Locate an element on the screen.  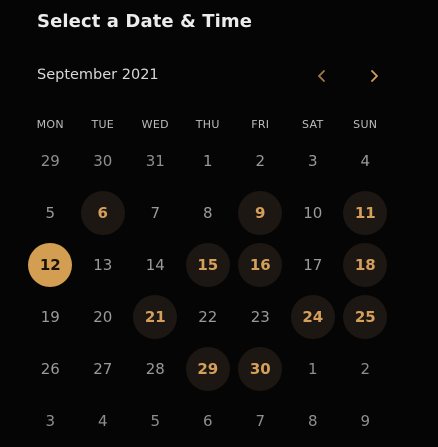
day-cell: 20 is located at coordinates (103, 317).